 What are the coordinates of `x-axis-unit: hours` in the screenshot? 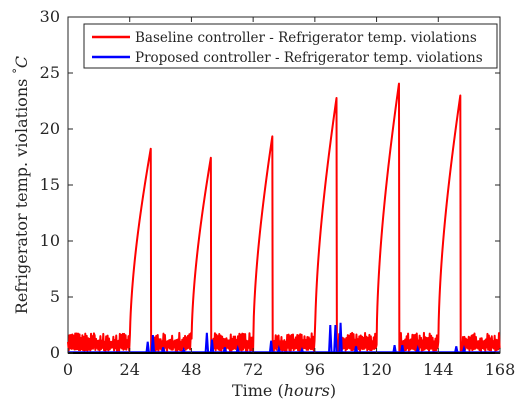 It's located at (307, 390).